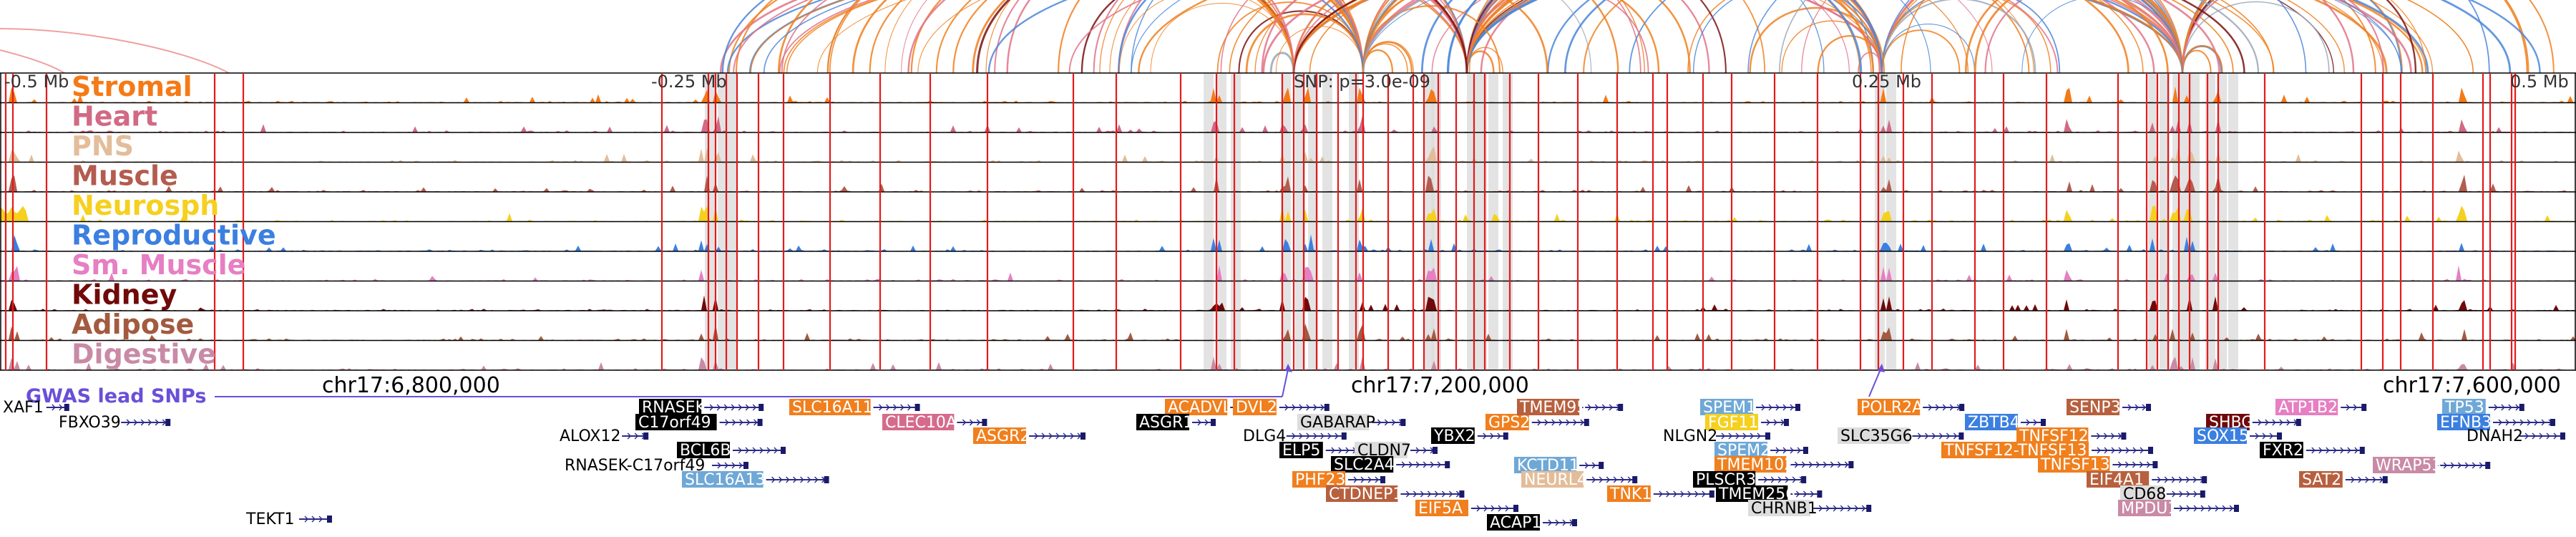 The height and width of the screenshot is (537, 2576). I want to click on gene-asgr1: ASGR1, so click(1176, 423).